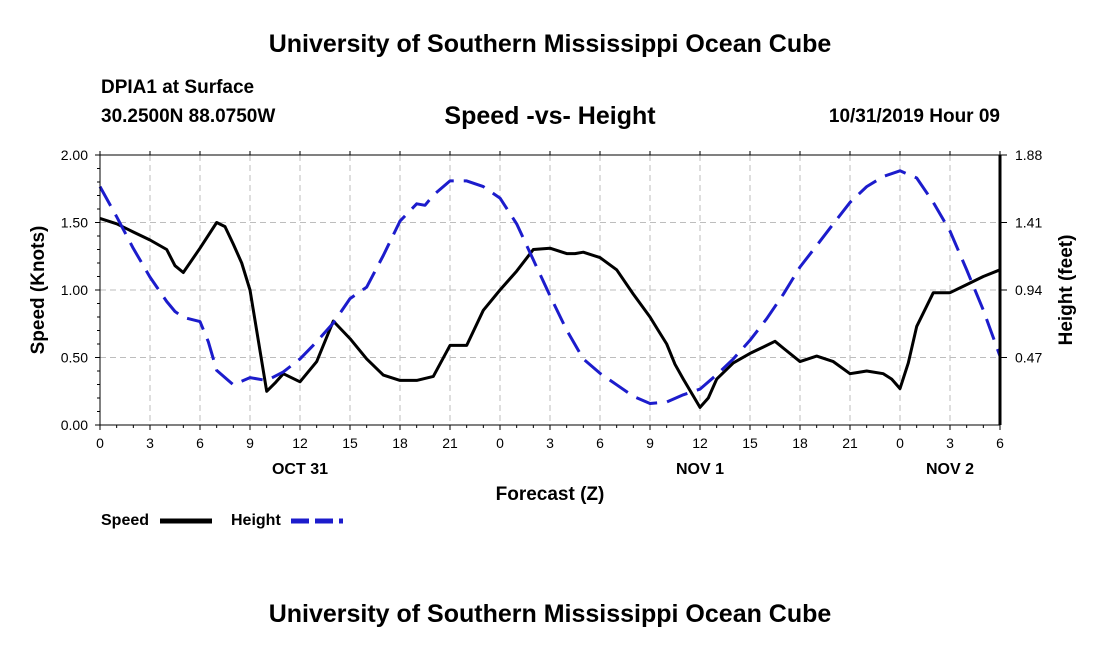 The image size is (1100, 650). What do you see at coordinates (125, 520) in the screenshot?
I see `legend-label-speed: Speed` at bounding box center [125, 520].